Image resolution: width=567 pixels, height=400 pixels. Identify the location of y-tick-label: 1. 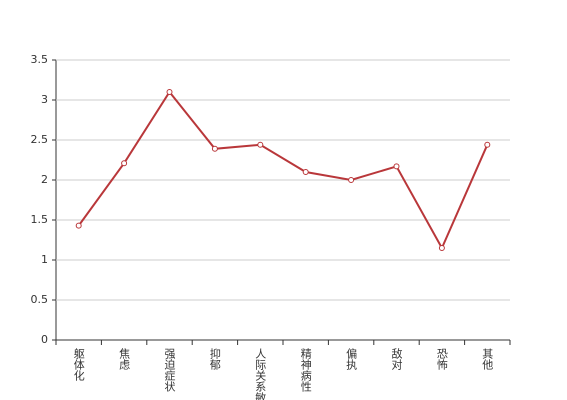
(44, 259).